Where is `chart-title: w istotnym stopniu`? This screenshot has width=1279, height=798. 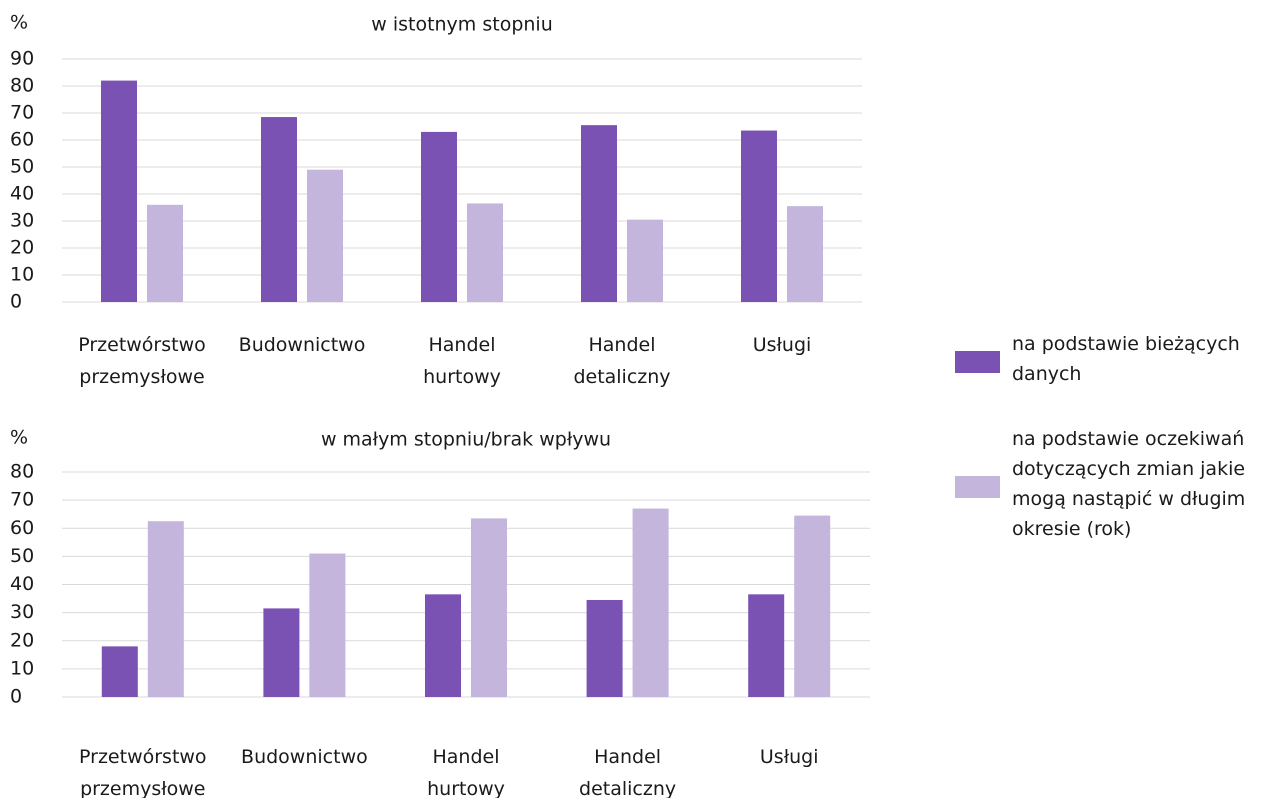 chart-title: w istotnym stopniu is located at coordinates (462, 25).